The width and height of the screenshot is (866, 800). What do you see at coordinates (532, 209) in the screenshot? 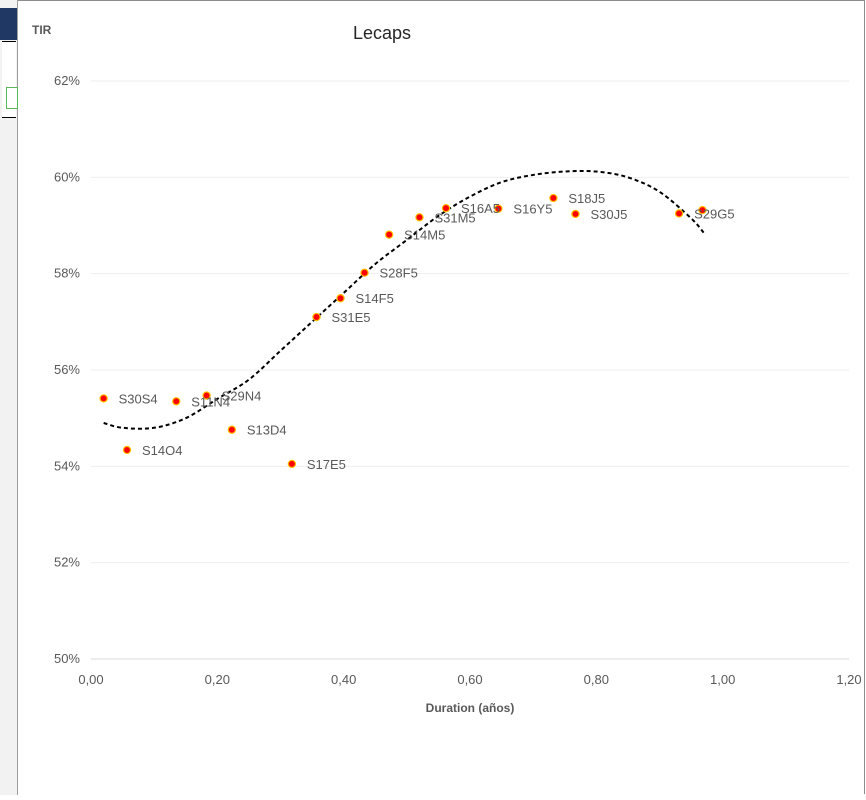
I see `data-label: S16Y5` at bounding box center [532, 209].